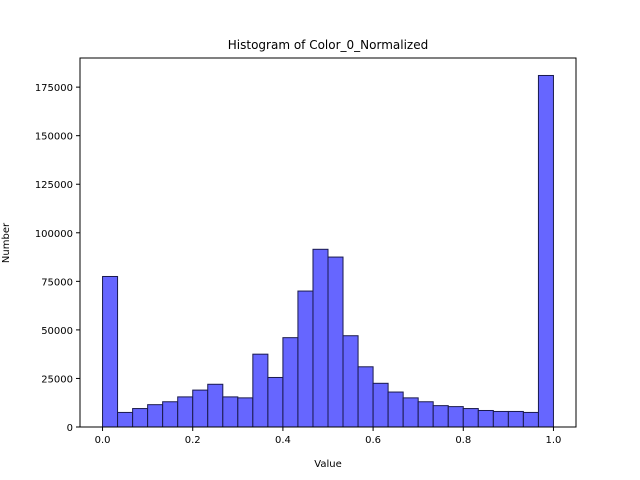  What do you see at coordinates (54, 185) in the screenshot?
I see `y-tick-label: 125000` at bounding box center [54, 185].